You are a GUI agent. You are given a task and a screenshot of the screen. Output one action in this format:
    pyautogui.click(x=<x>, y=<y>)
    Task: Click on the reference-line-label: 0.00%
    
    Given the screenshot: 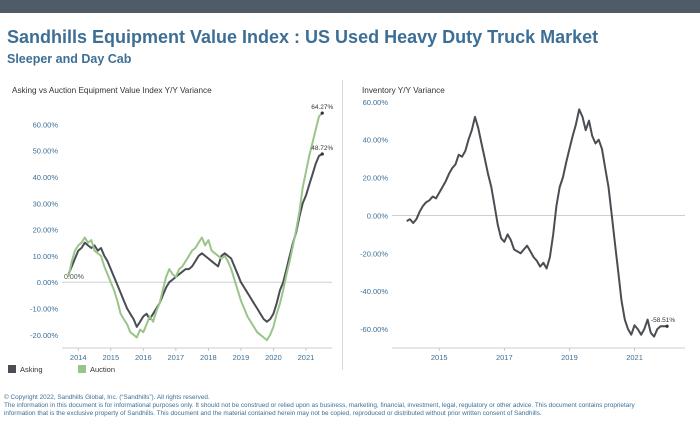 What is the action you would take?
    pyautogui.click(x=74, y=277)
    